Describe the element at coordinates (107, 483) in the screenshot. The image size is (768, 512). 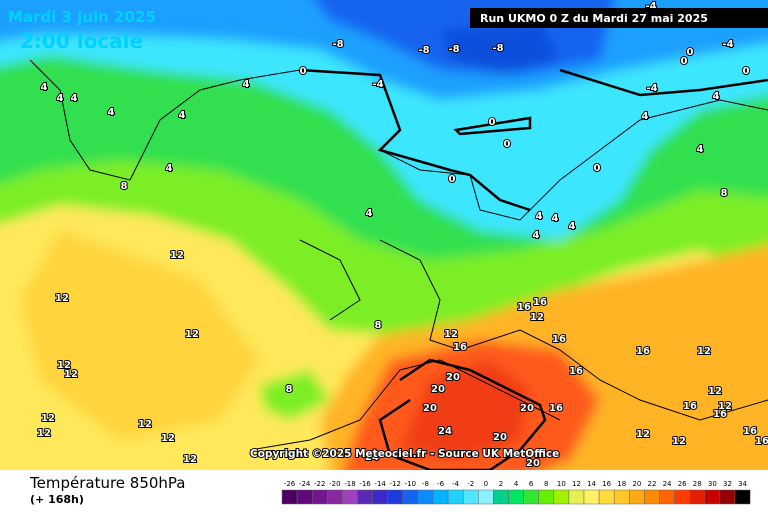
I see `footer-title: Température 850hPa` at that location.